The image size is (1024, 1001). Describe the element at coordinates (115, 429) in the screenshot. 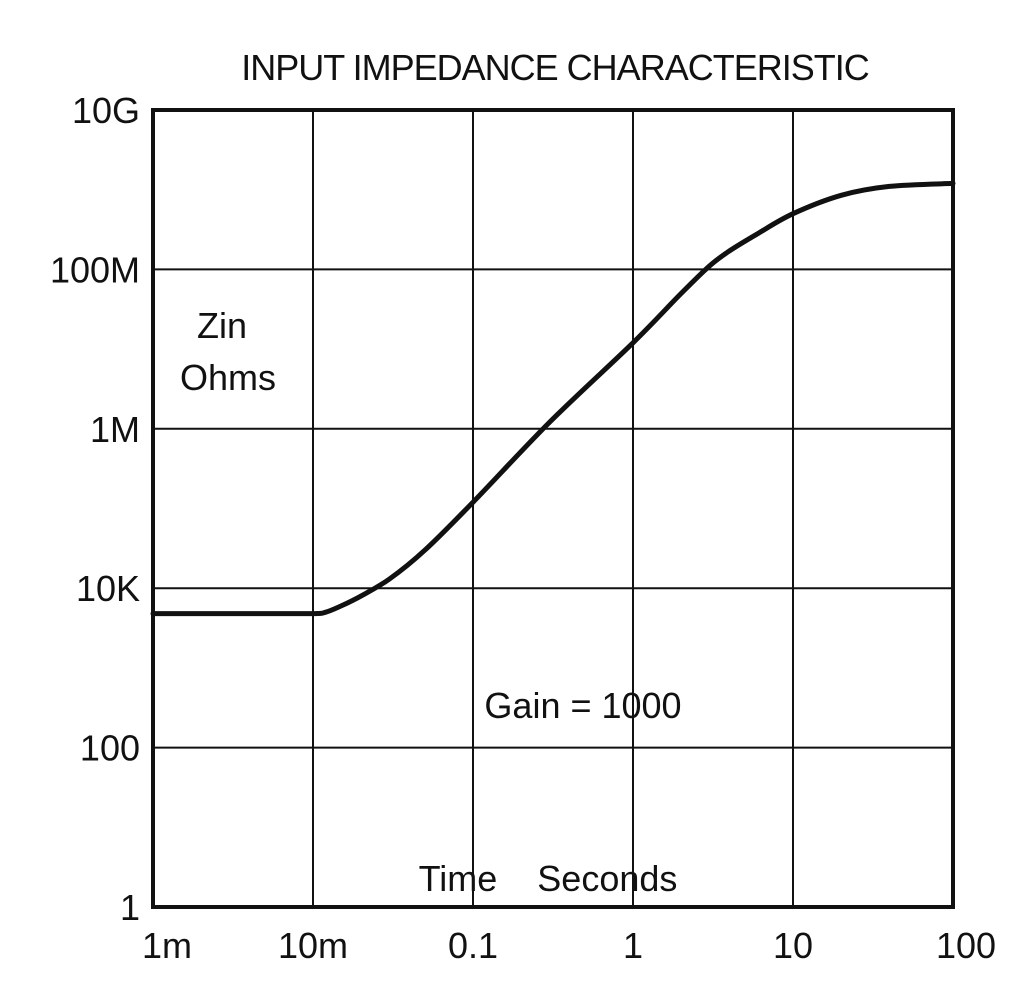

I see `y-tick-label: 1M` at that location.